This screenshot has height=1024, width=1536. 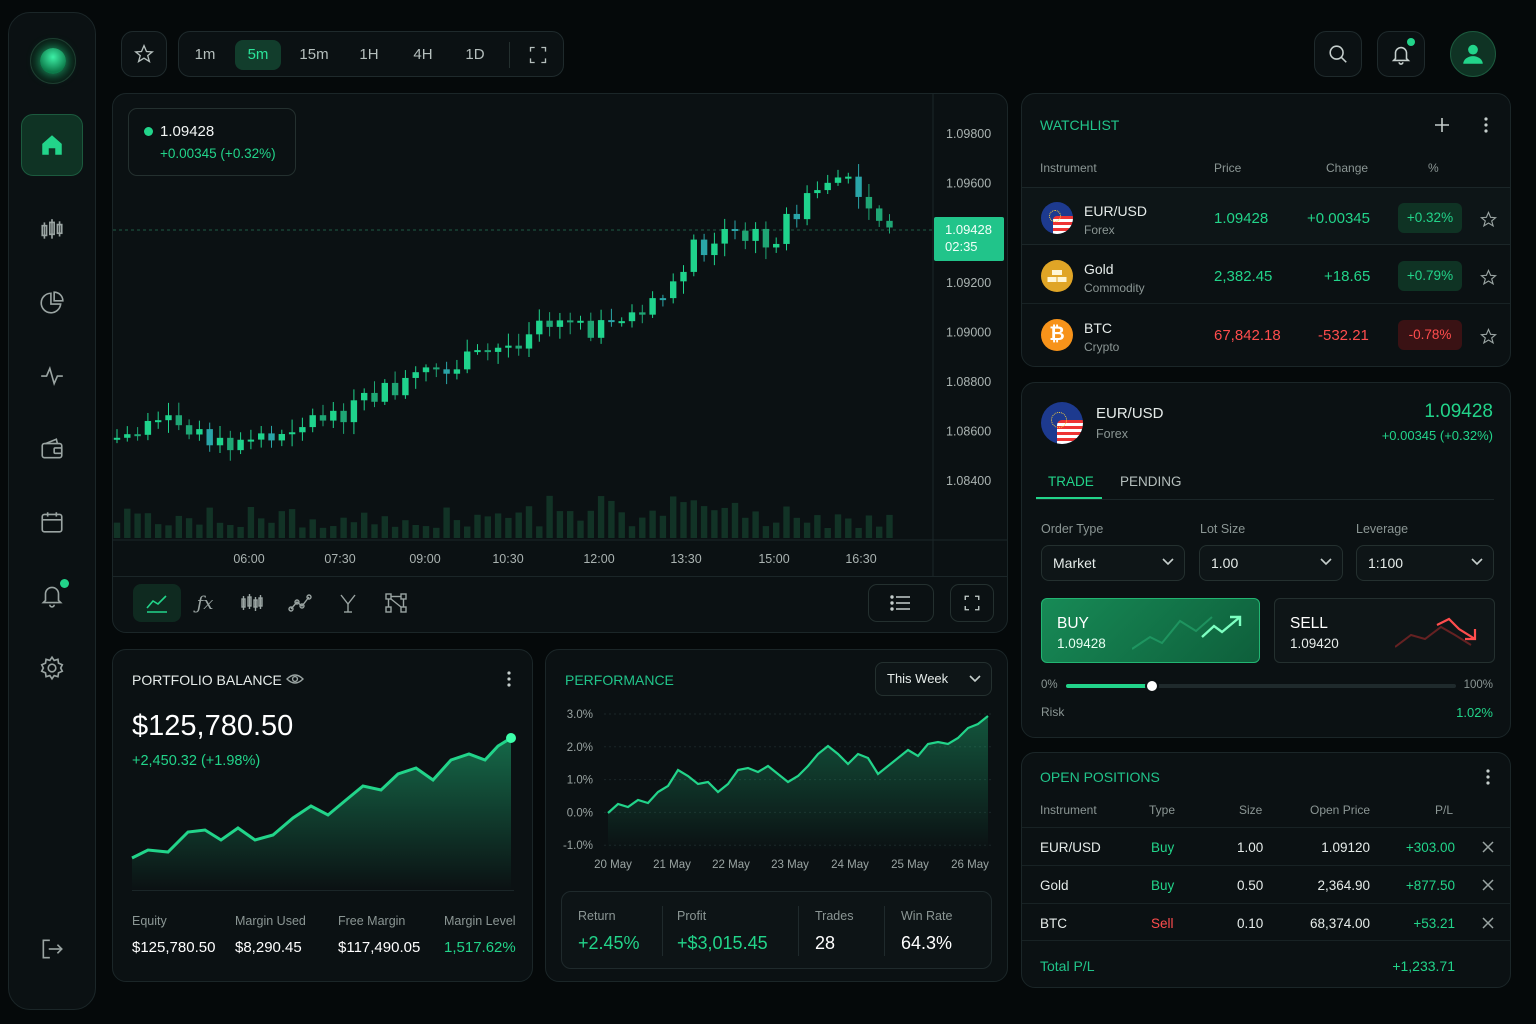 I want to click on order-type-select: Market, so click(x=1113, y=563).